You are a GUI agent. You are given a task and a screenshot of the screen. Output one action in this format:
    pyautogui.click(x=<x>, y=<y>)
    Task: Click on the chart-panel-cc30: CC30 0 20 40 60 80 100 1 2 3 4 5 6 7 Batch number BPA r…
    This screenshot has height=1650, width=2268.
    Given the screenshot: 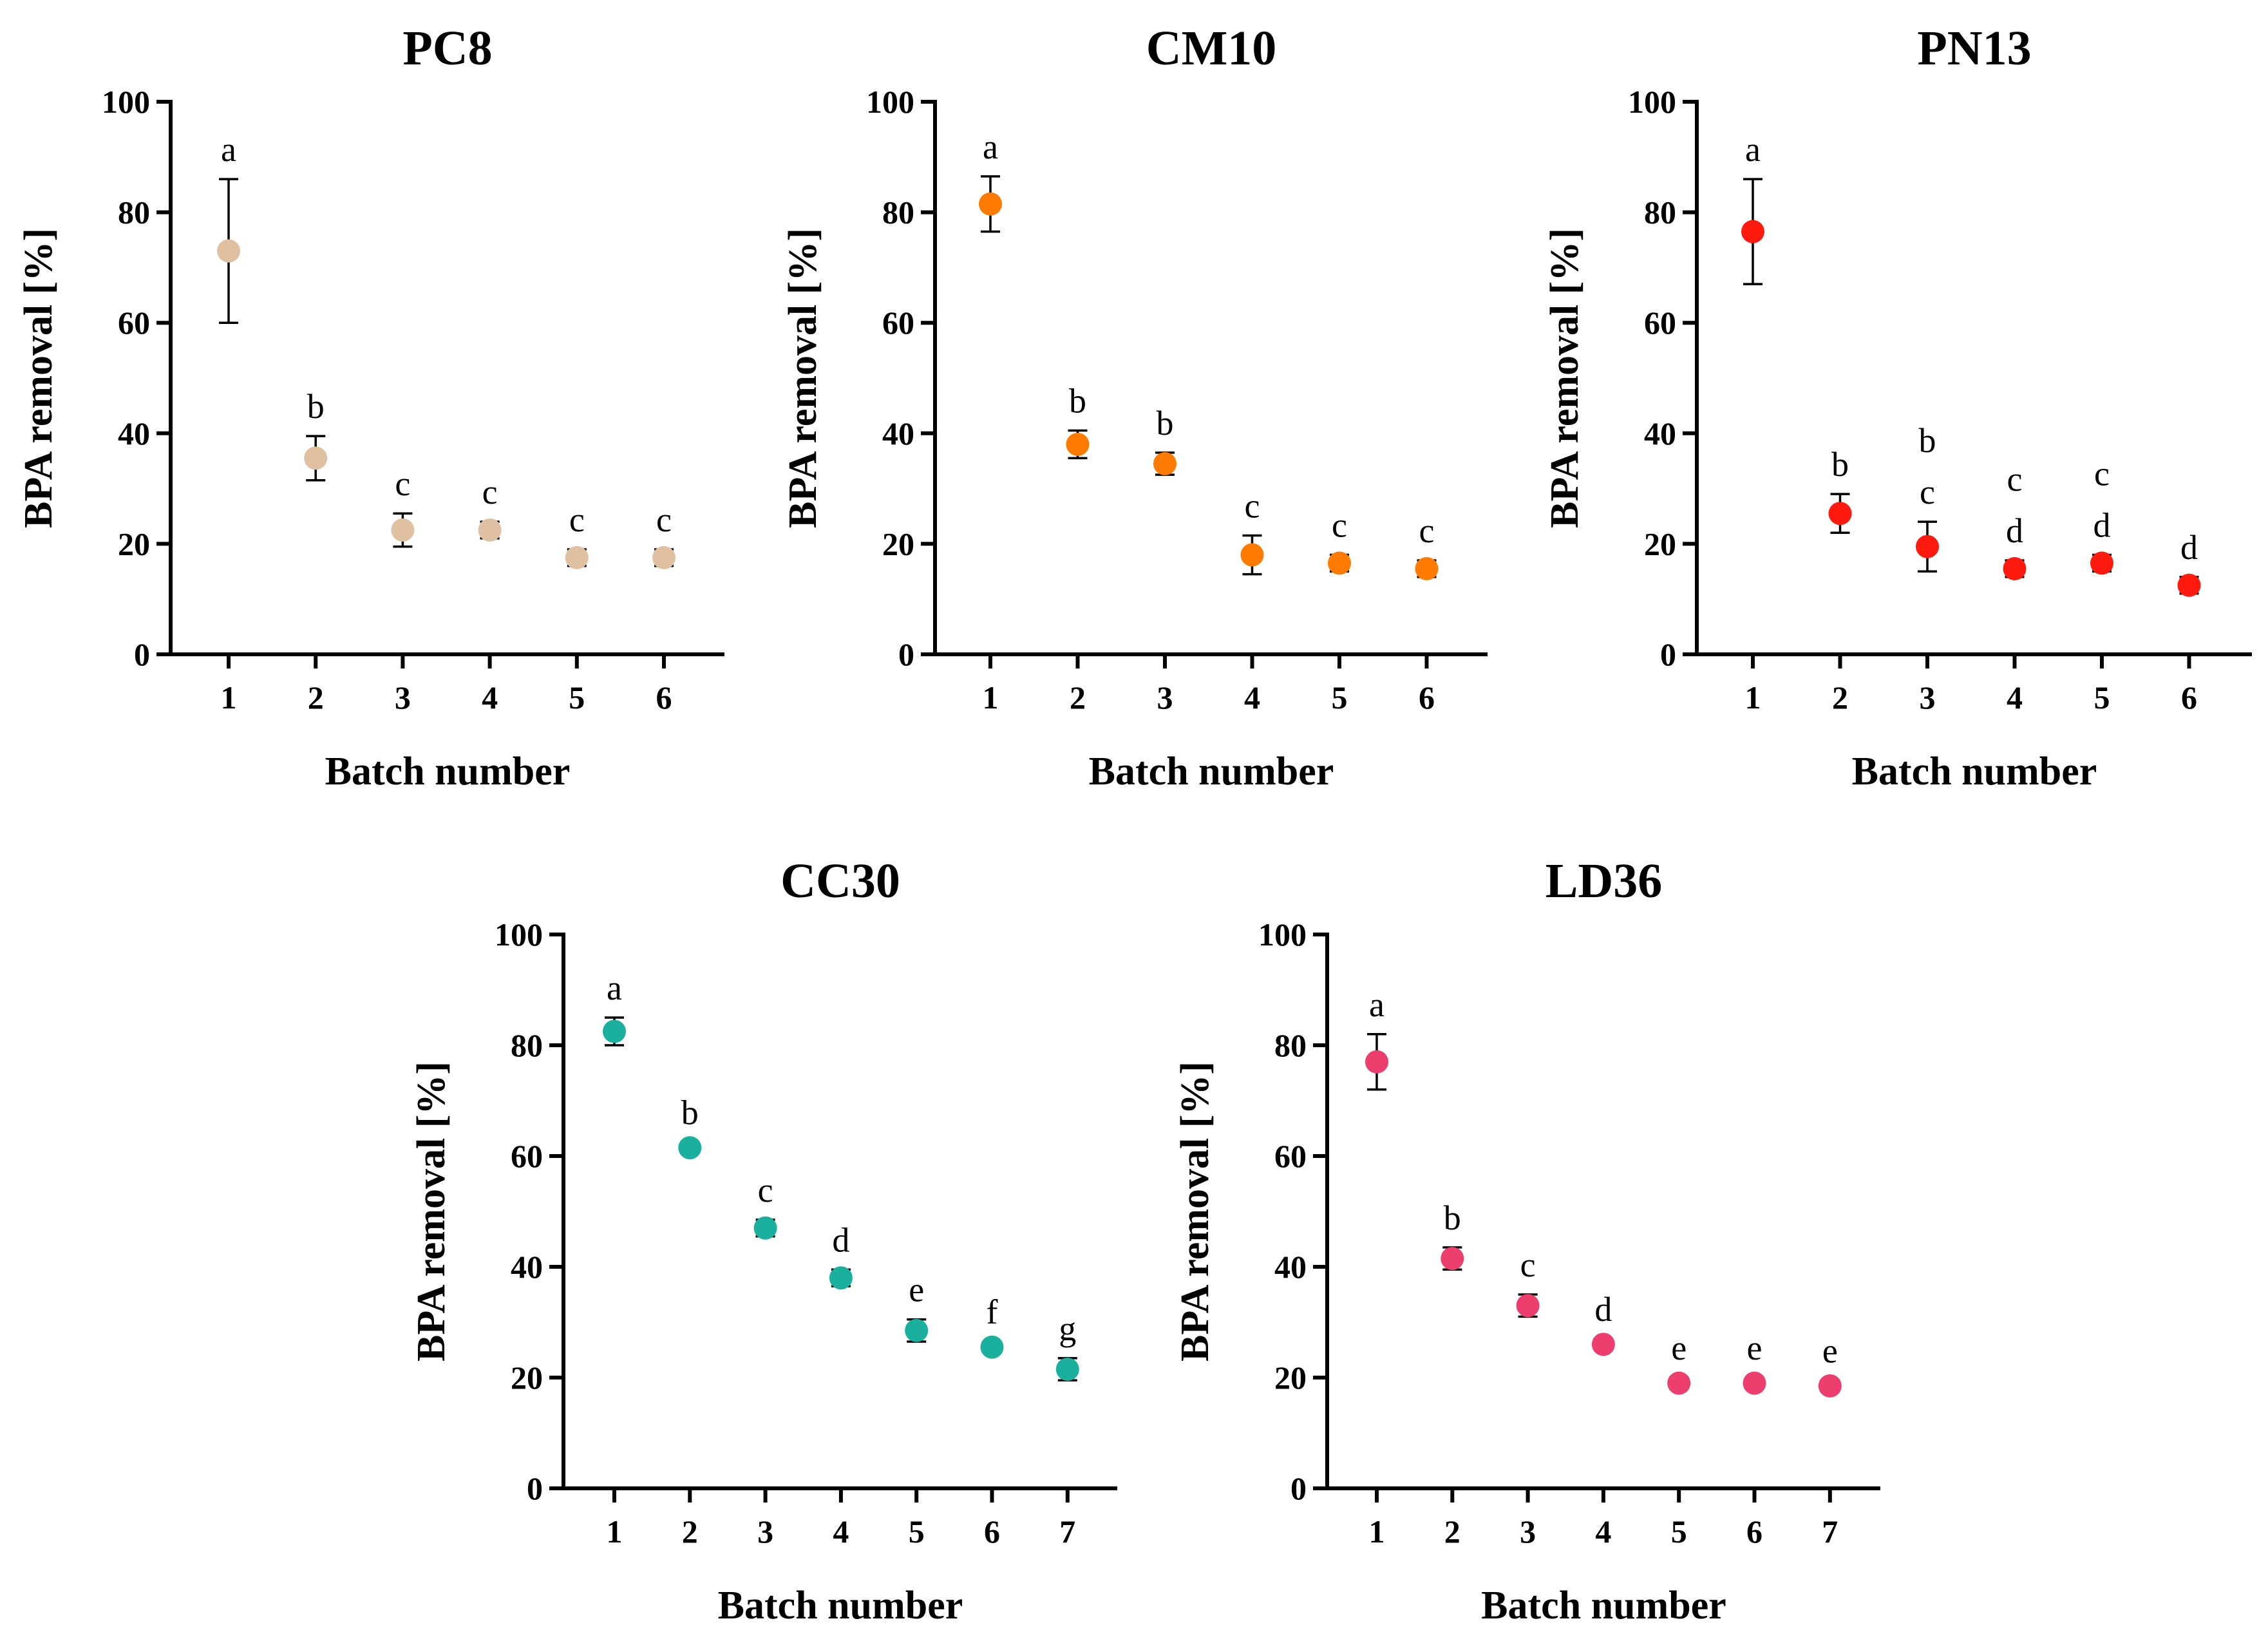 What is the action you would take?
    pyautogui.click(x=763, y=1241)
    